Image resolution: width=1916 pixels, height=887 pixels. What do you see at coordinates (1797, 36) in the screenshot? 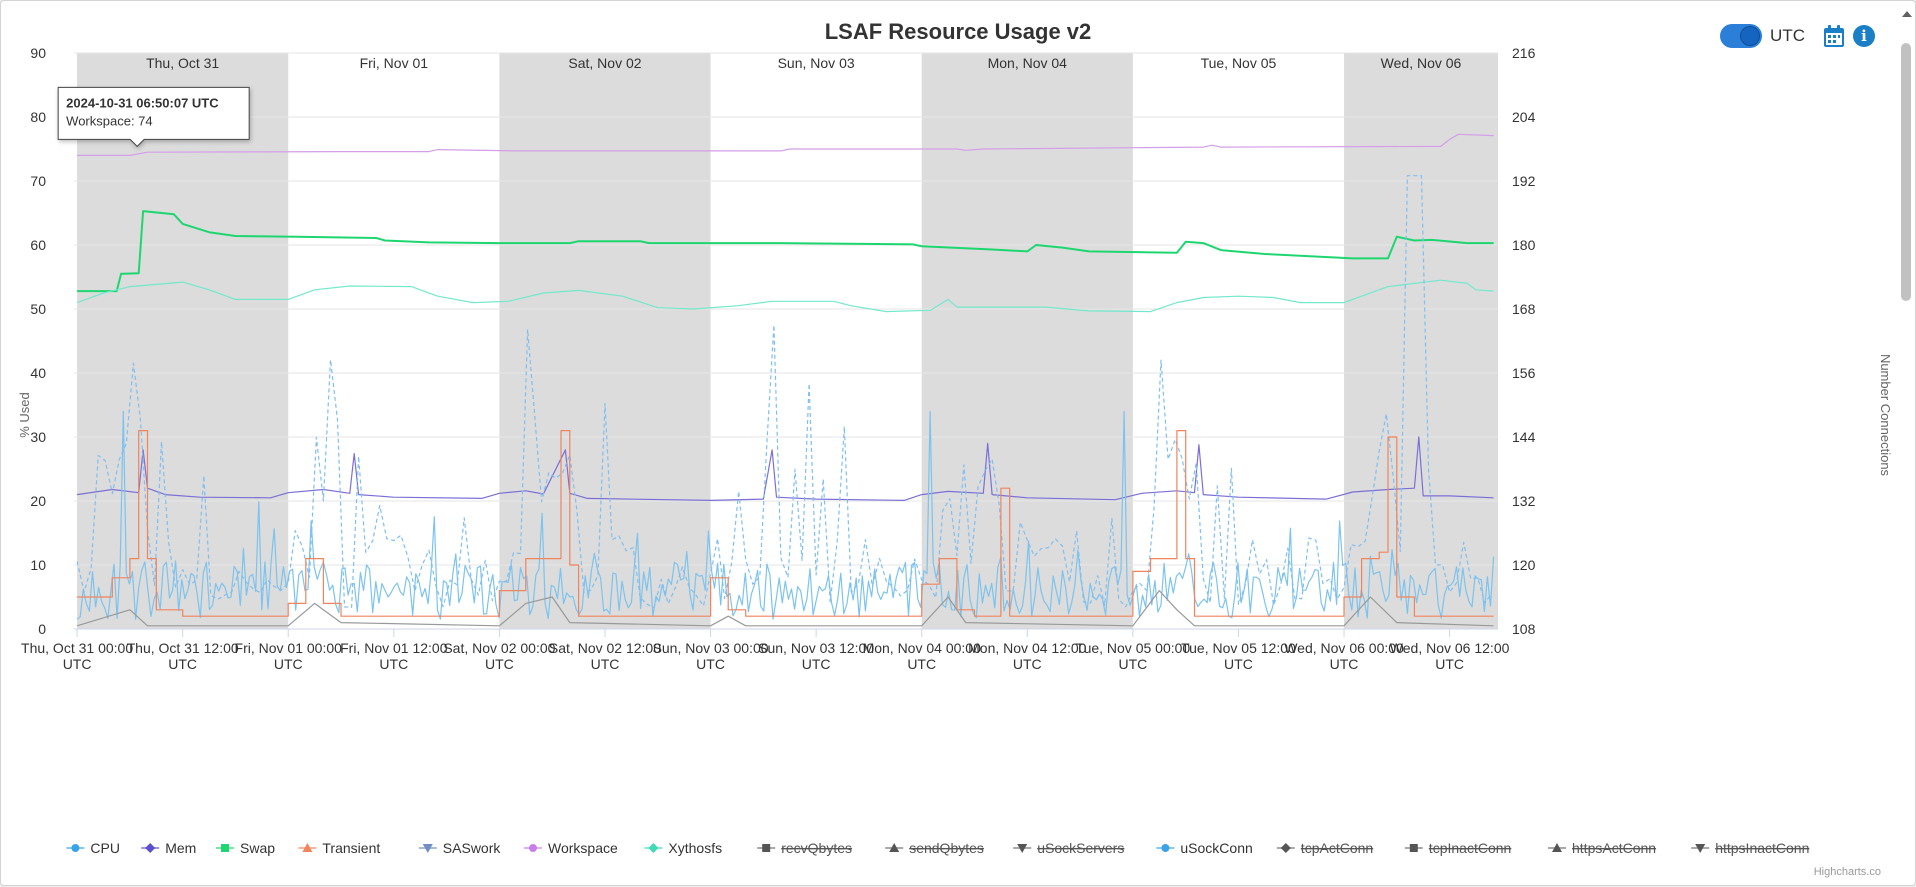
I see `top-controls: UTC i` at bounding box center [1797, 36].